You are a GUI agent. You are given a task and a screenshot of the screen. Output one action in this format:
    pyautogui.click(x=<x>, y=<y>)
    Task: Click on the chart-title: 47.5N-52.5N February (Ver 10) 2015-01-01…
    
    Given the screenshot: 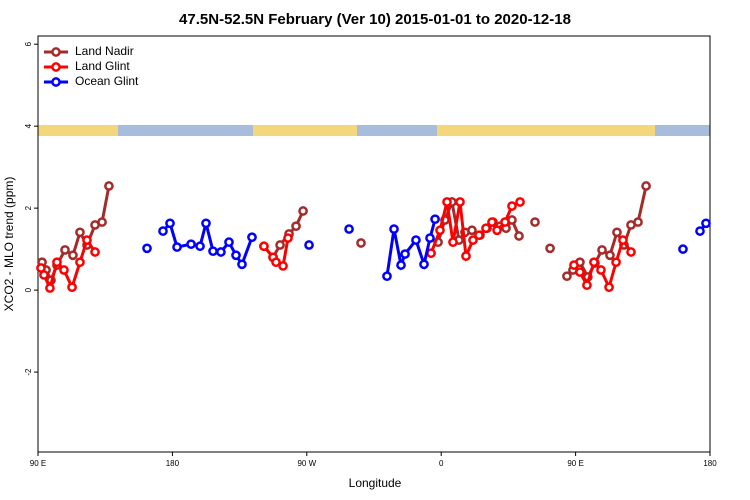 What is the action you would take?
    pyautogui.click(x=375, y=19)
    